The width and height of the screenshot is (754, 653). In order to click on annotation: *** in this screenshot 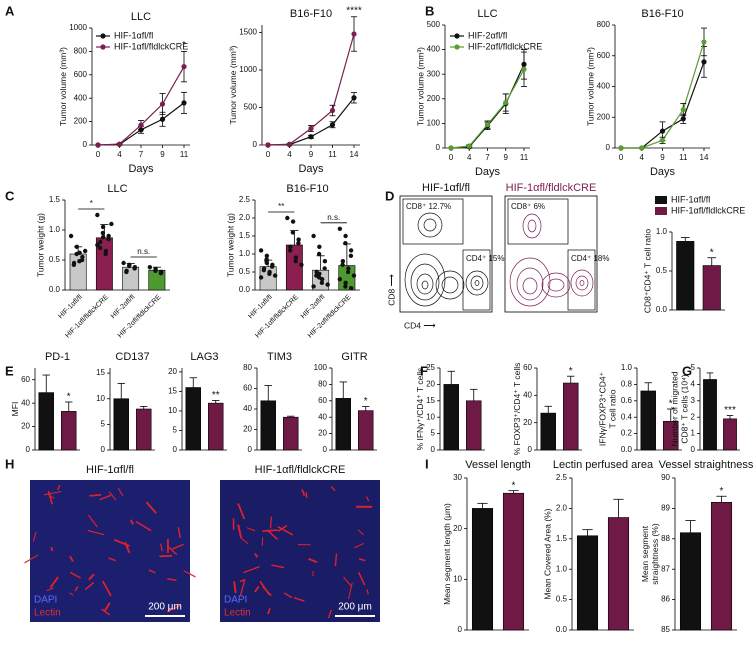, I will do `click(730, 410)`.